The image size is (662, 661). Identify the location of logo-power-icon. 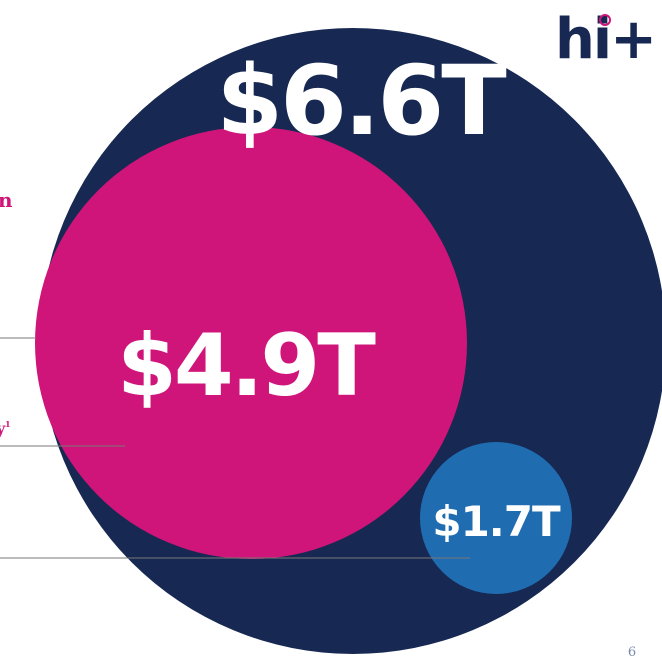
(605, 20).